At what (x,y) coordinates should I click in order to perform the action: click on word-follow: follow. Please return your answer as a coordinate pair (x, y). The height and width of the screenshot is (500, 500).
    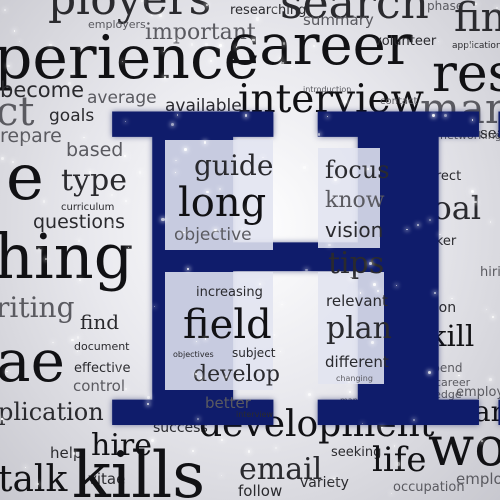
    Looking at the image, I should click on (260, 491).